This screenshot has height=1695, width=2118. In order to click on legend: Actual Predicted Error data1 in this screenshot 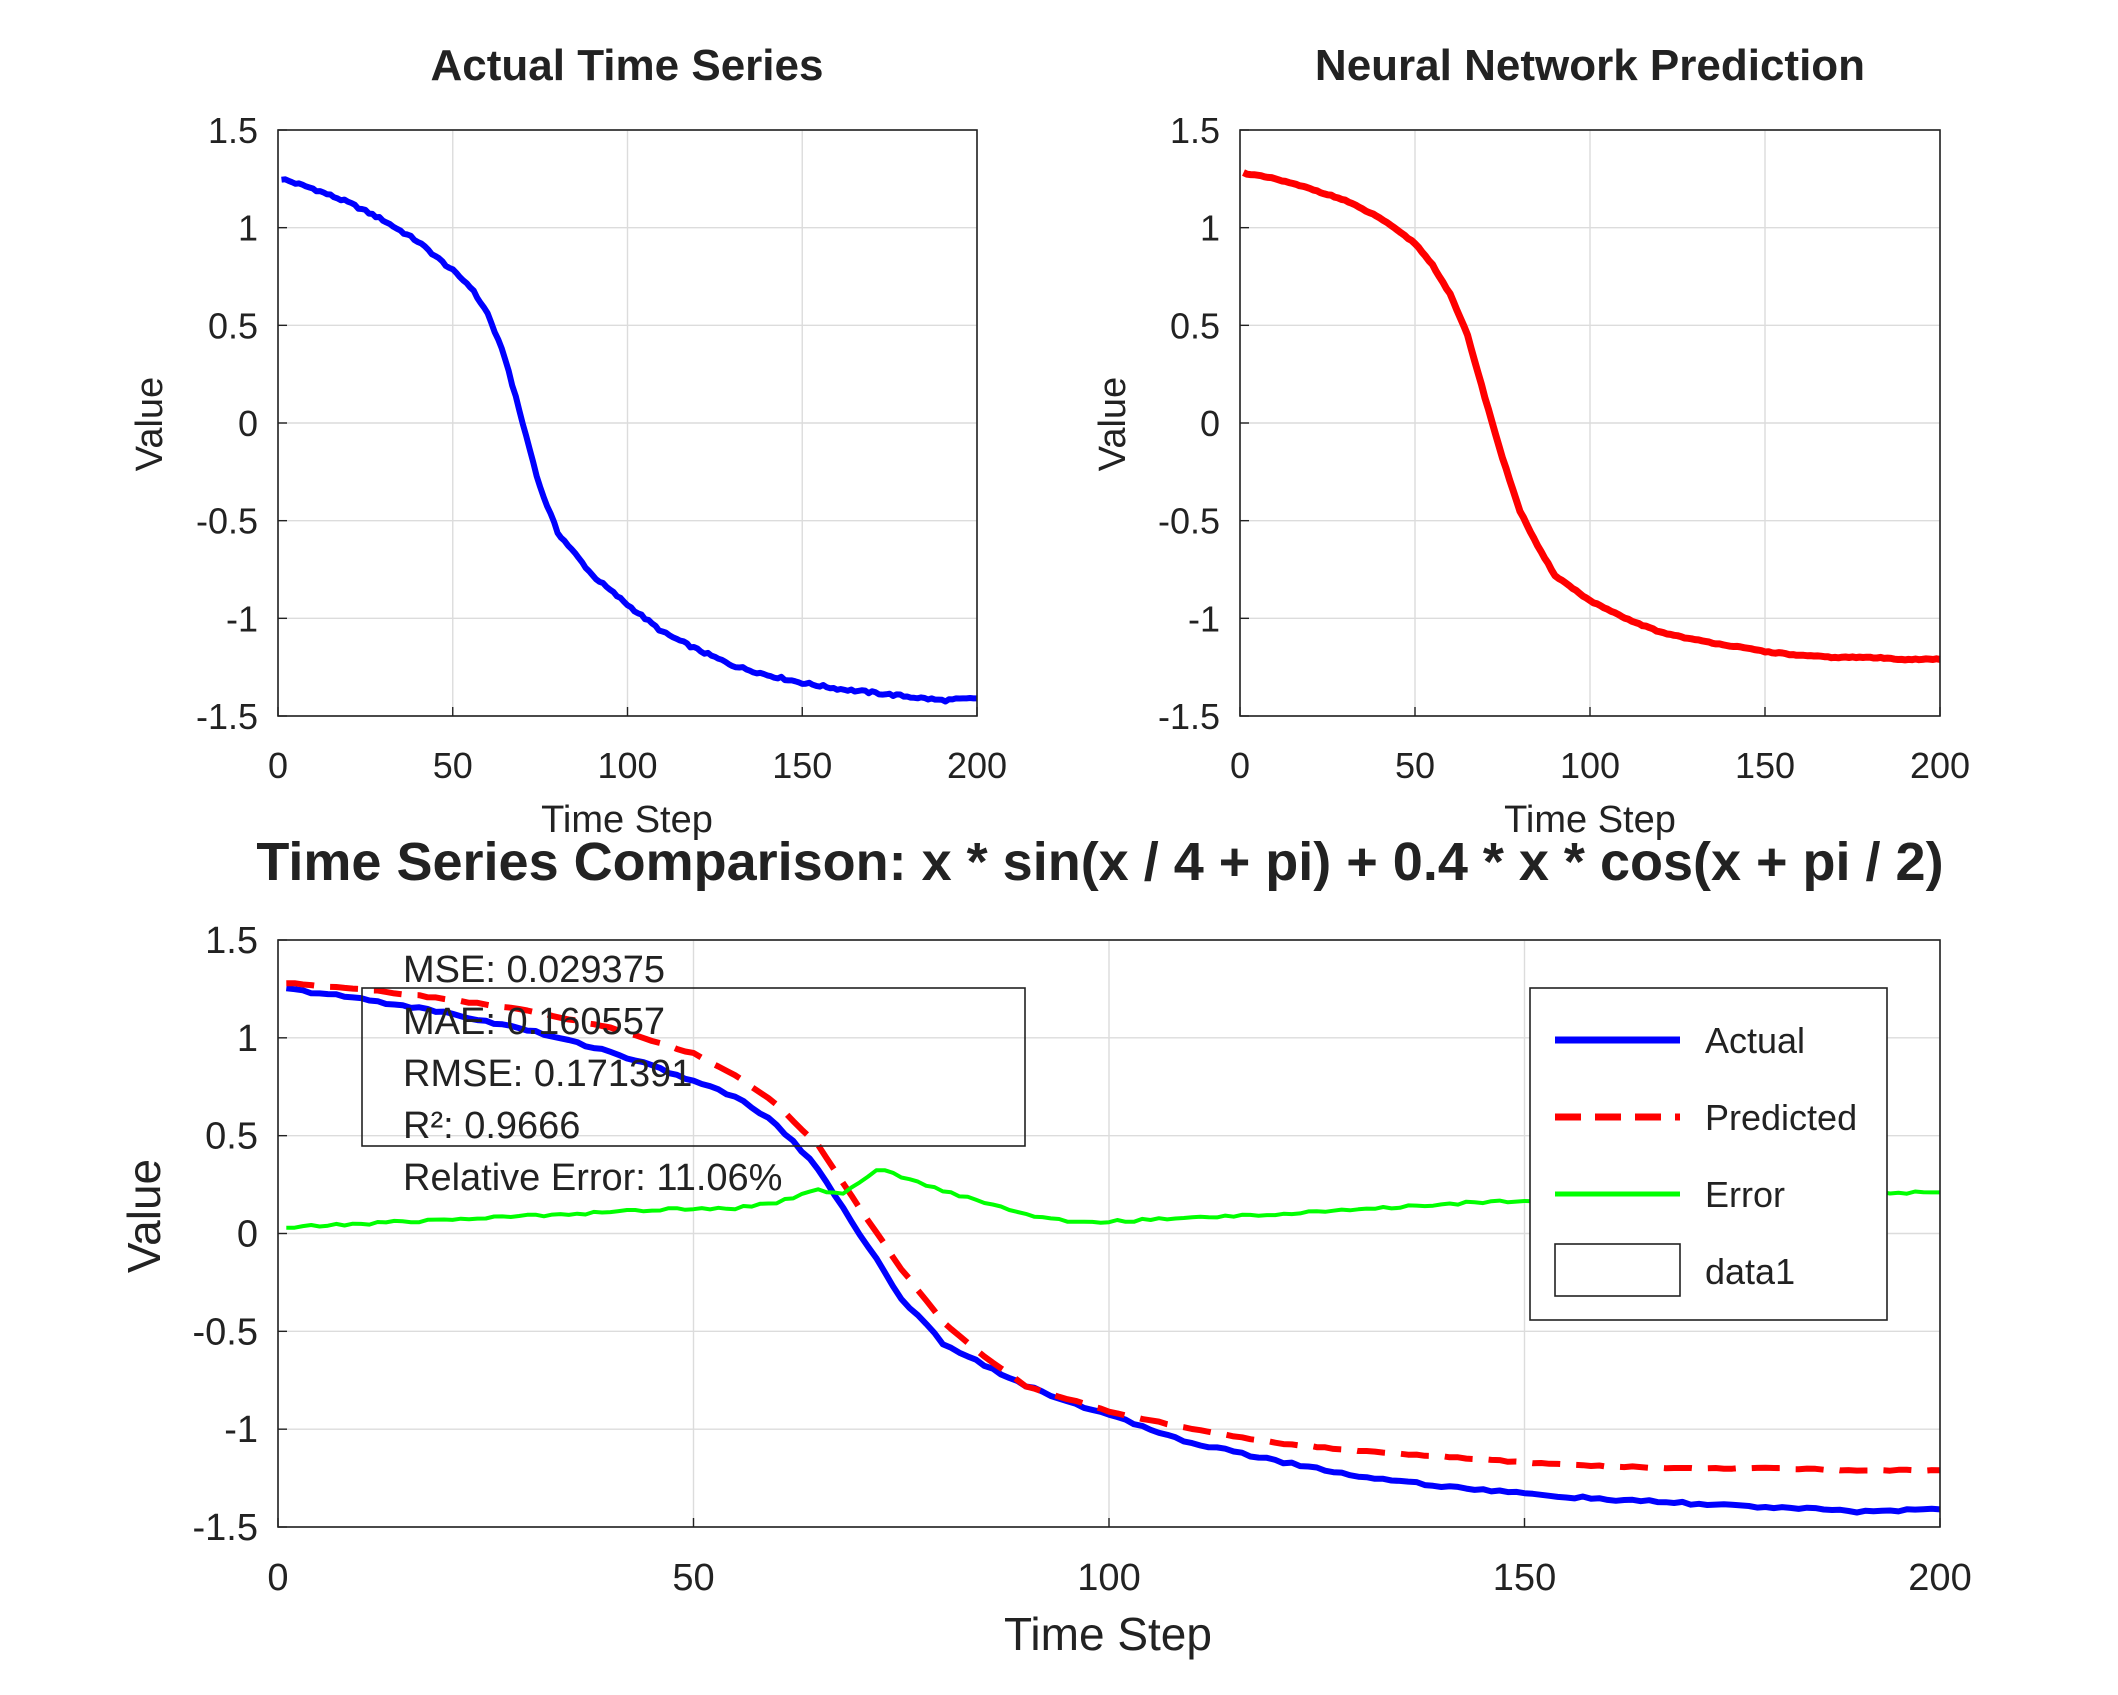, I will do `click(1708, 1154)`.